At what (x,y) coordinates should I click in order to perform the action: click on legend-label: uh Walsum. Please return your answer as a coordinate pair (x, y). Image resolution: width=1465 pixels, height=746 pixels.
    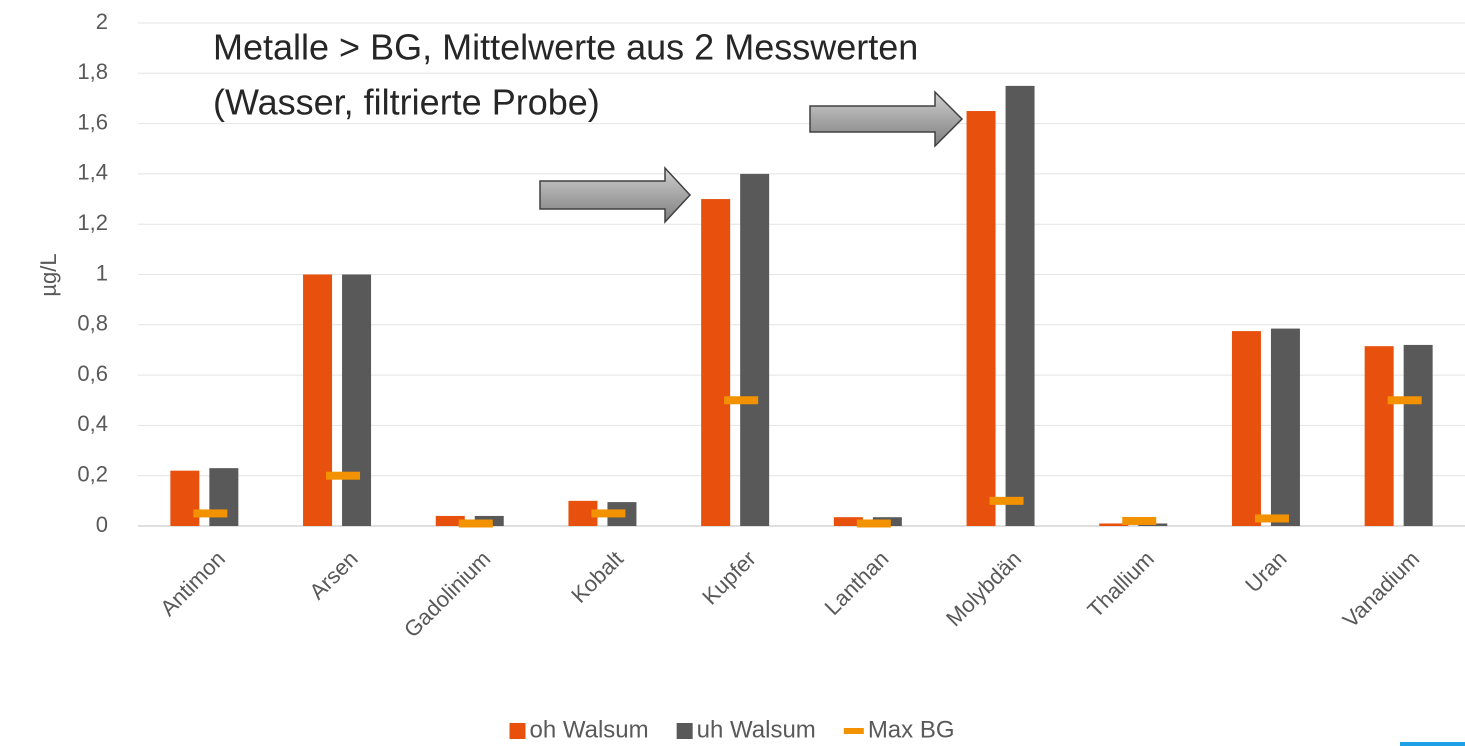
    Looking at the image, I should click on (756, 729).